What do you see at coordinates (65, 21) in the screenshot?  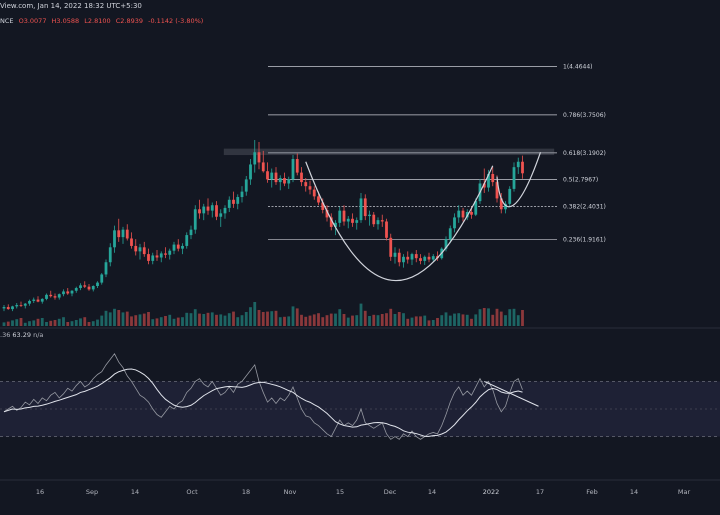 I see `high-value: H3.0588` at bounding box center [65, 21].